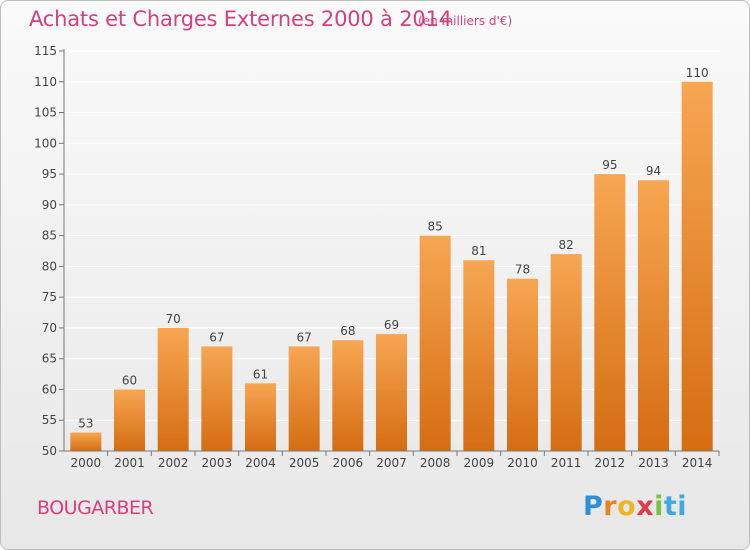  I want to click on bar-value-label: 85, so click(435, 227).